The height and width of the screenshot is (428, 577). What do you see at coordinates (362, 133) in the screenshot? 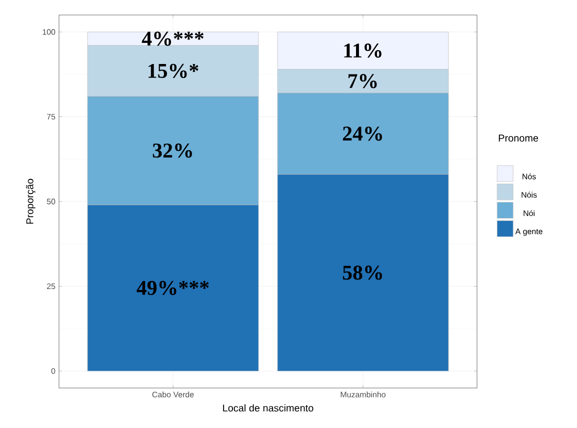
I see `data-label: 24%` at bounding box center [362, 133].